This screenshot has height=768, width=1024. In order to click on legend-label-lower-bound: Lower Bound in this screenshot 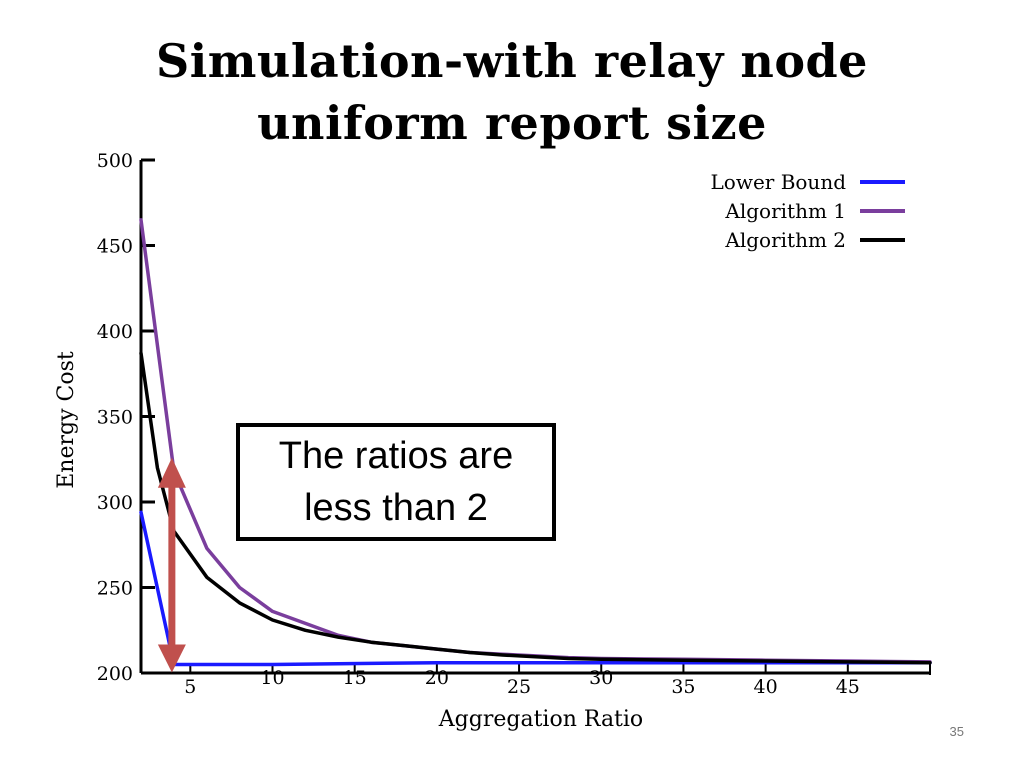, I will do `click(779, 182)`.